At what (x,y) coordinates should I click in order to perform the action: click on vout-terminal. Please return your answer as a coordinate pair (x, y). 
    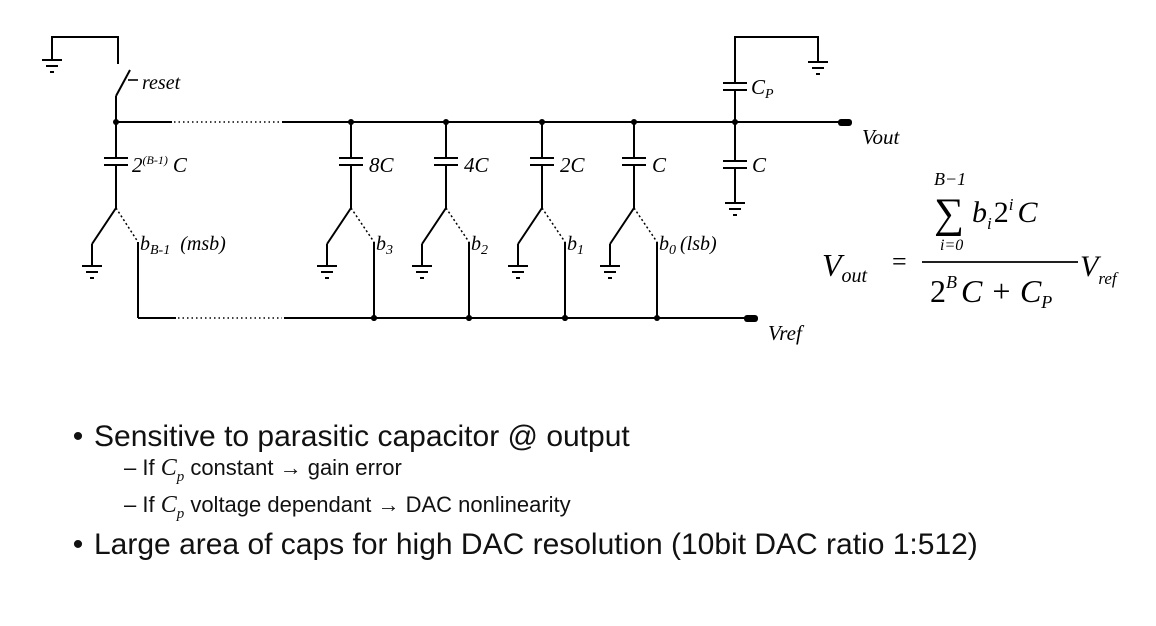
    Looking at the image, I should click on (845, 122).